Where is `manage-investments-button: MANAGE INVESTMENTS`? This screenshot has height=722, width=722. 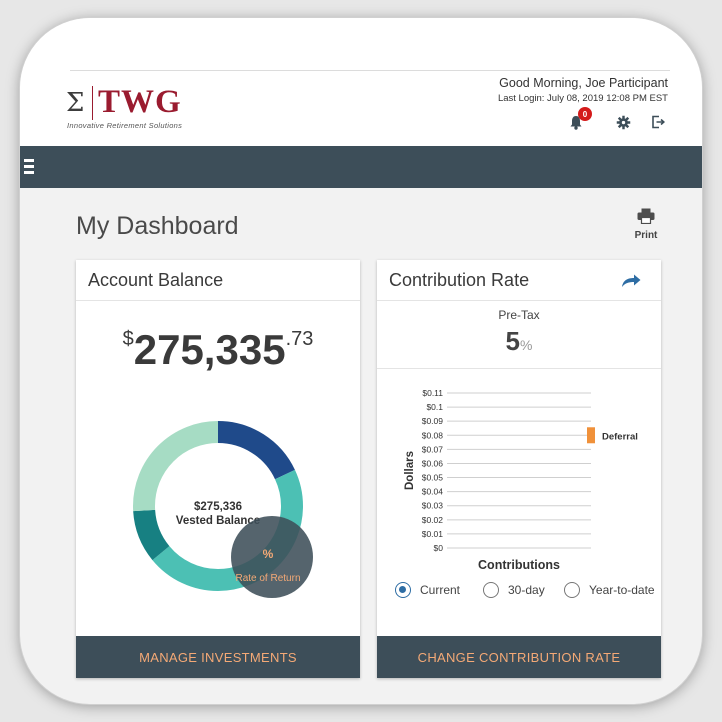 manage-investments-button: MANAGE INVESTMENTS is located at coordinates (218, 657).